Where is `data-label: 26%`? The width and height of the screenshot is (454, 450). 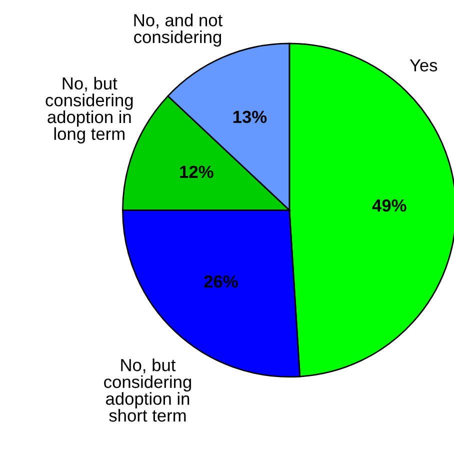
data-label: 26% is located at coordinates (221, 281).